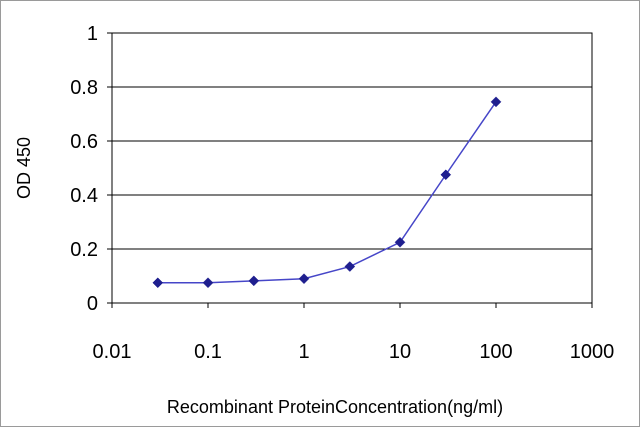  What do you see at coordinates (91, 169) in the screenshot?
I see `y-ticks: 0 0.2 0.4 0.6 0.8 1` at bounding box center [91, 169].